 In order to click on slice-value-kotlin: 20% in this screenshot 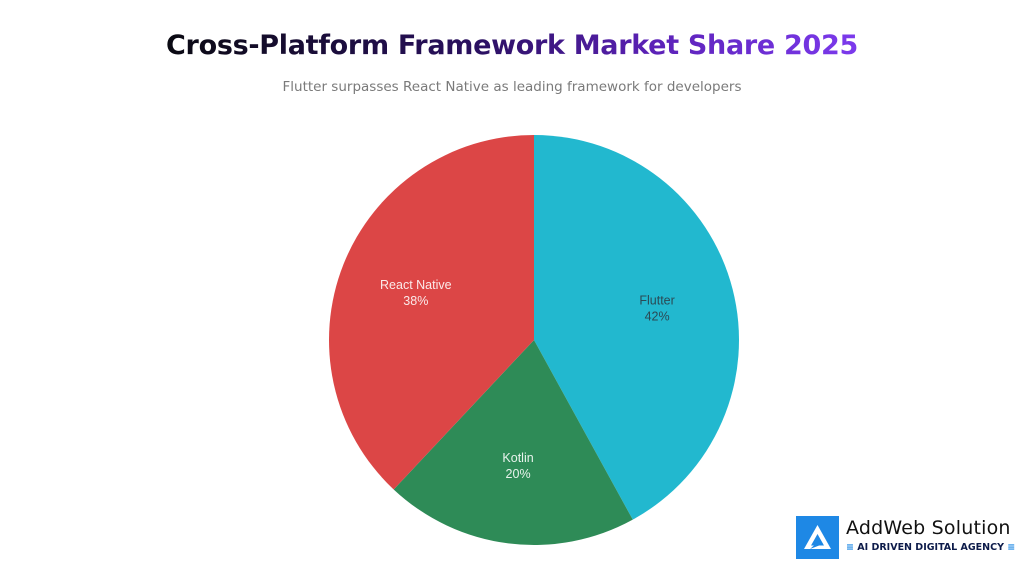, I will do `click(518, 474)`.